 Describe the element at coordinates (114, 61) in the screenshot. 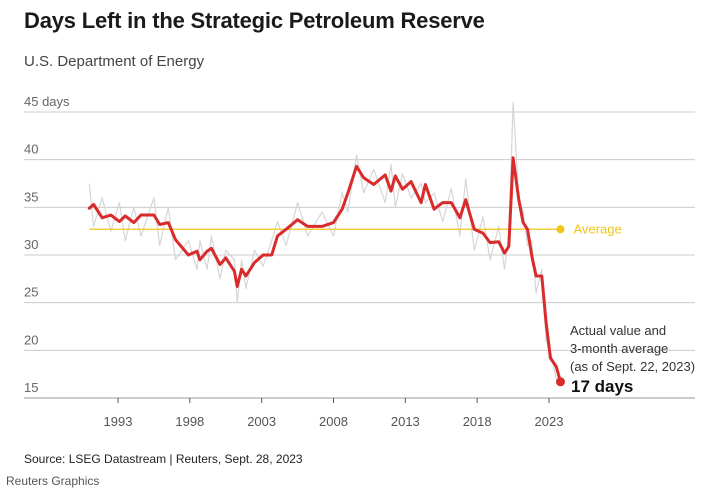

I see `chart-subtitle: U.S. Department of Energy` at that location.